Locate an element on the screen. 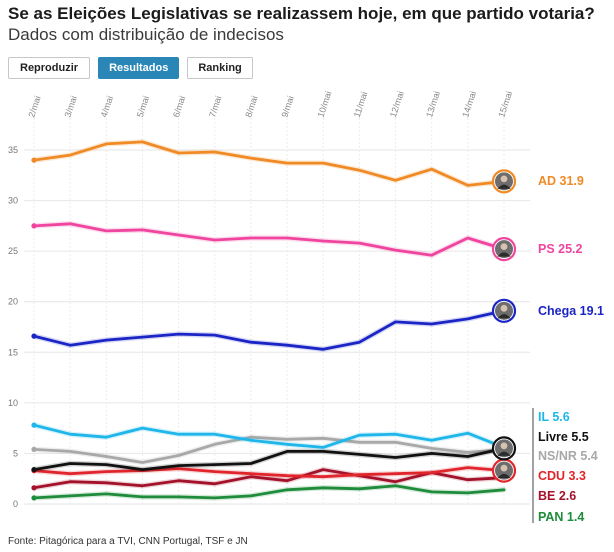 Image resolution: width=614 pixels, height=552 pixels. portrait-avatar-ps is located at coordinates (504, 249).